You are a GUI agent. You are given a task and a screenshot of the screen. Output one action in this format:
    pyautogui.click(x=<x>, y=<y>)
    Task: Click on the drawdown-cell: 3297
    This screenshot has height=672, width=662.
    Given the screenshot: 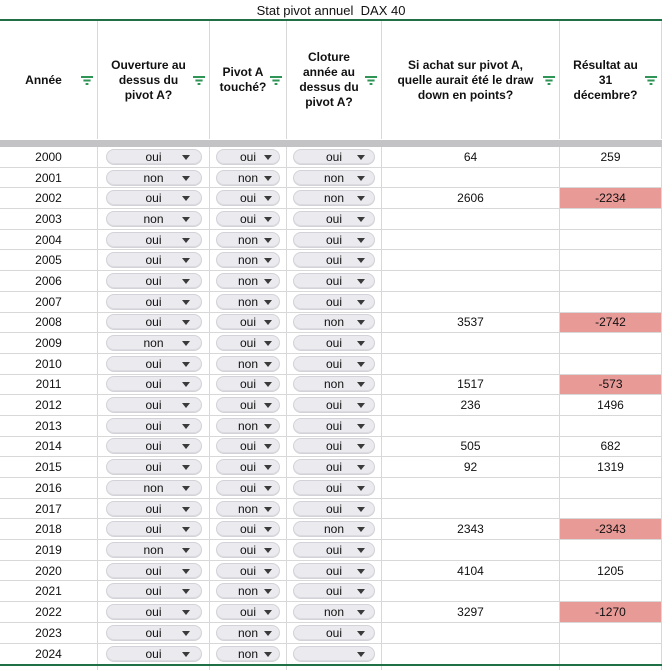 What is the action you would take?
    pyautogui.click(x=471, y=612)
    